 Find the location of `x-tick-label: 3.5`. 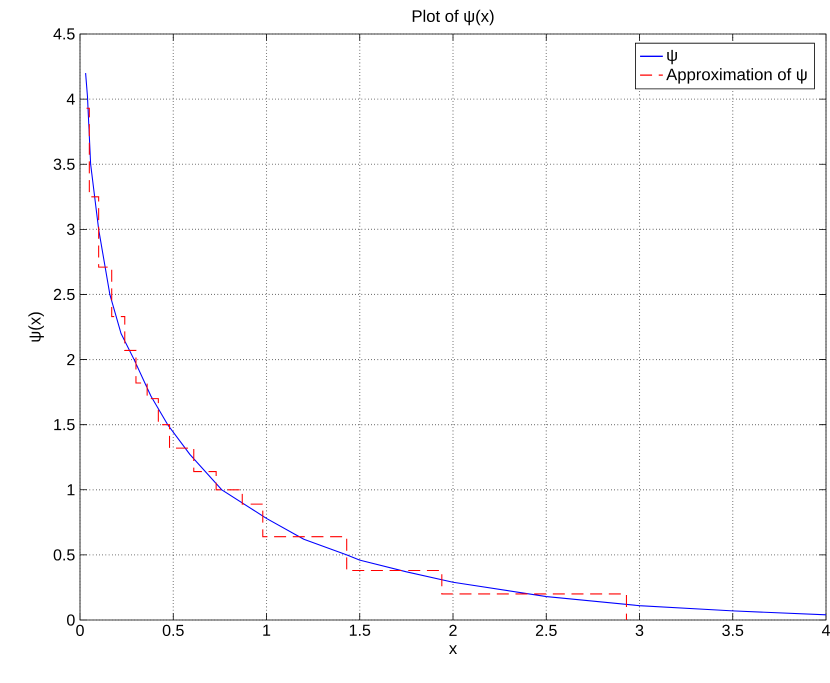

x-tick-label: 3.5 is located at coordinates (733, 630).